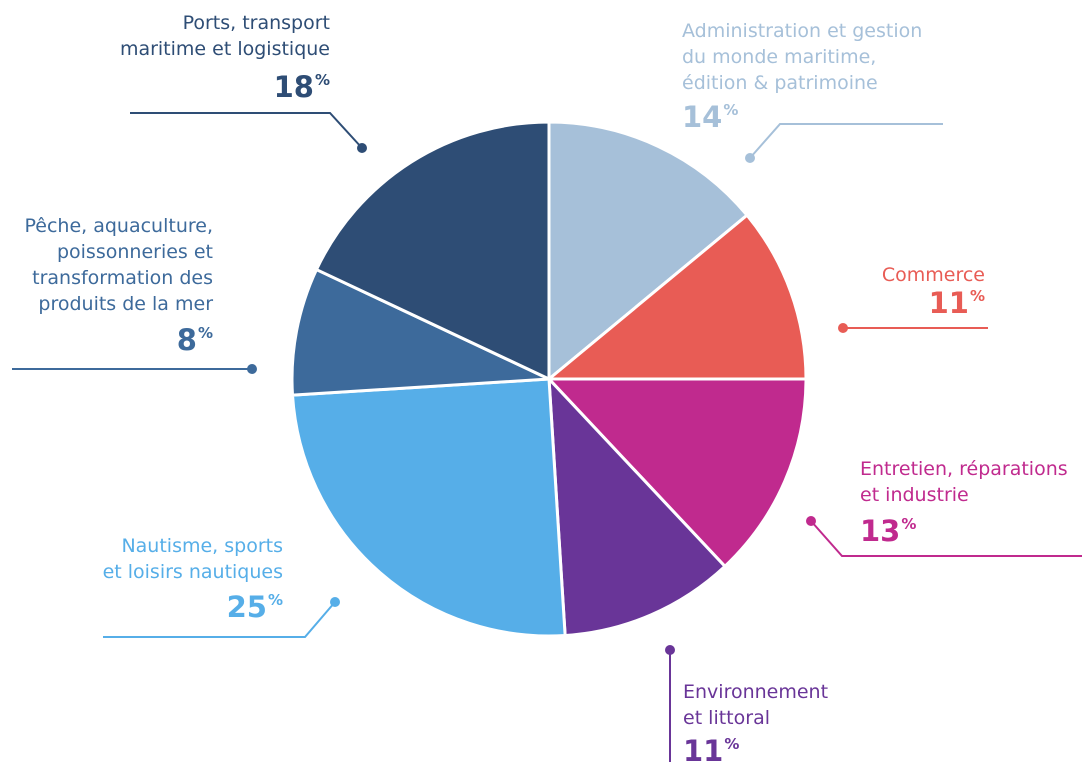 Image resolution: width=1087 pixels, height=762 pixels. I want to click on slice-label: Ports, transport maritime et logistique, so click(224, 36).